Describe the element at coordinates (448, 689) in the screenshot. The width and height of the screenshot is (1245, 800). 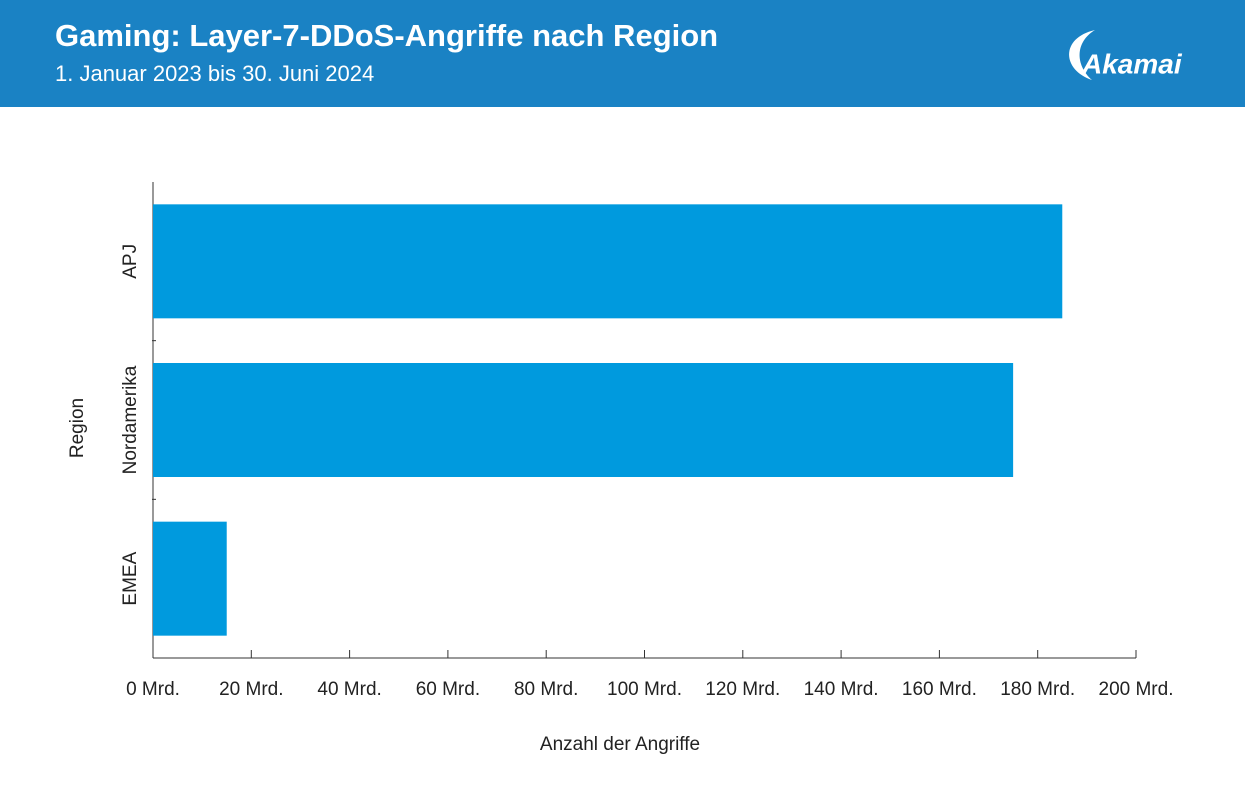
I see `x-tick-label: 60 Mrd.` at that location.